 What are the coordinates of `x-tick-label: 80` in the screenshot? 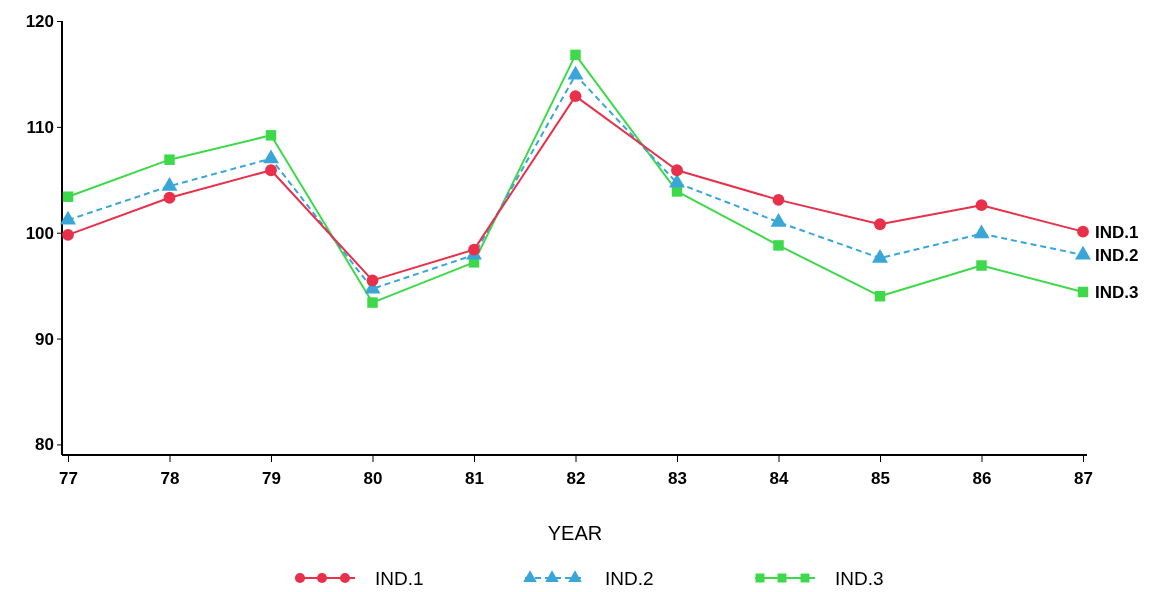 It's located at (373, 478).